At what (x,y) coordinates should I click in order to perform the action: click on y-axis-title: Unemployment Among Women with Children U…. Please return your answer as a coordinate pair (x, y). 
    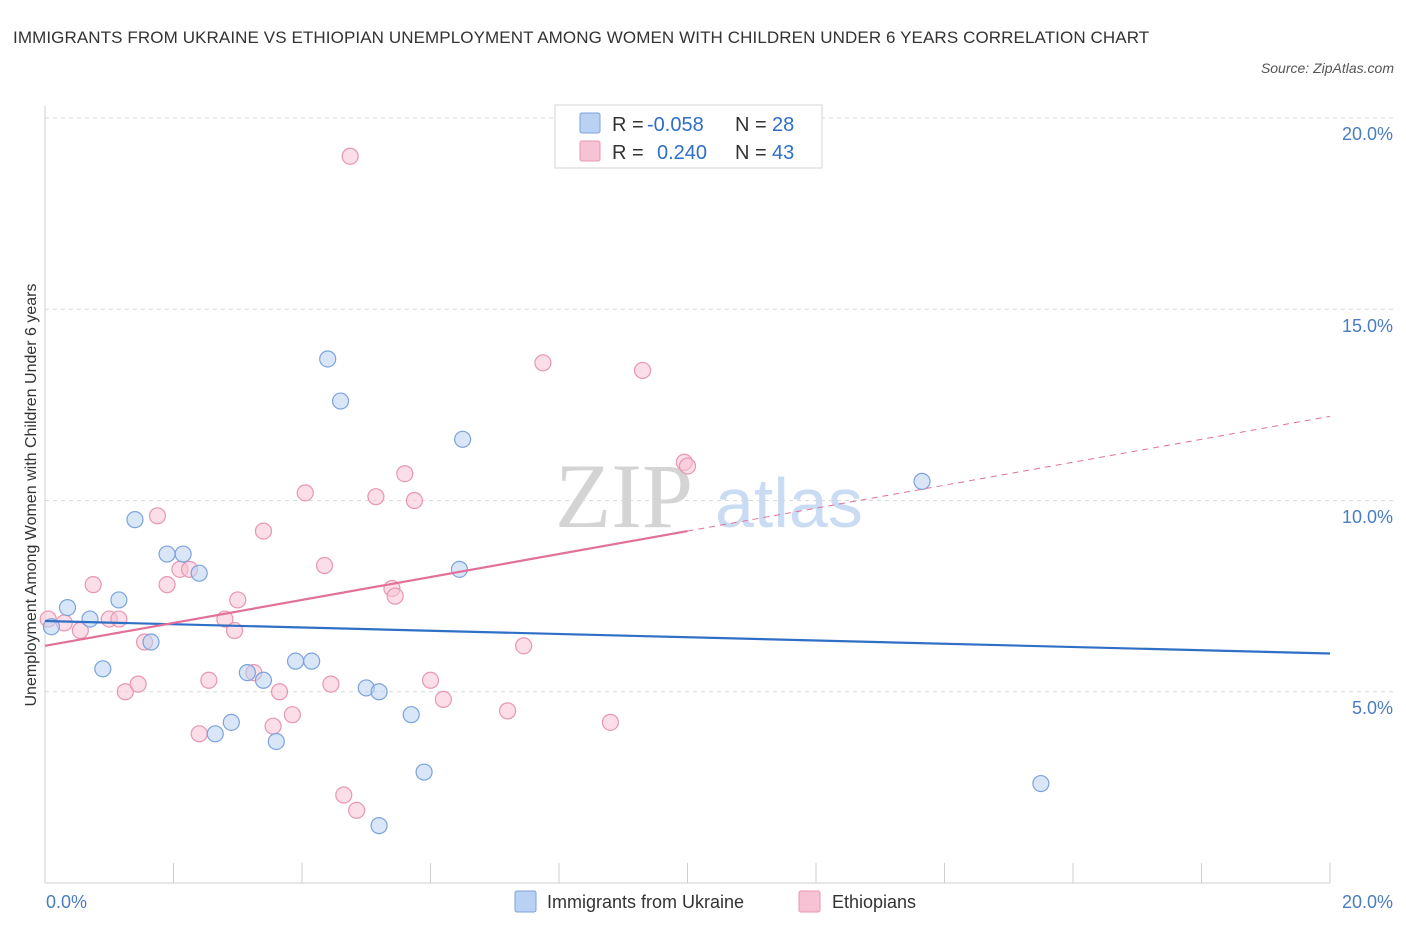
    Looking at the image, I should click on (31, 494).